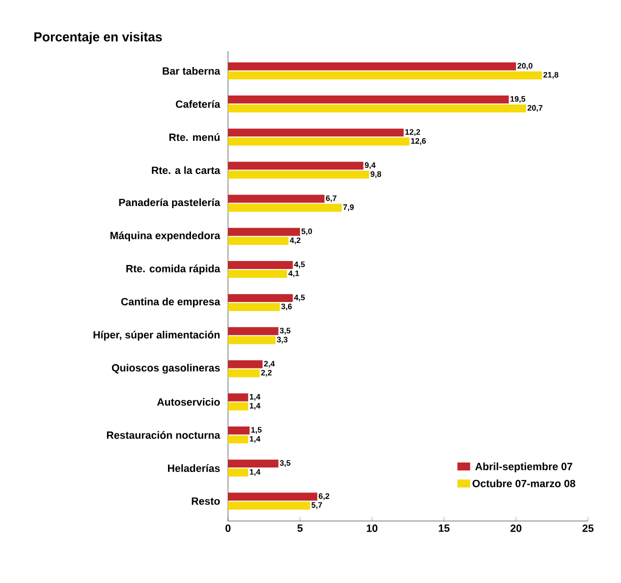 This screenshot has width=621, height=583. What do you see at coordinates (444, 528) in the screenshot?
I see `x-tick-label: 15` at bounding box center [444, 528].